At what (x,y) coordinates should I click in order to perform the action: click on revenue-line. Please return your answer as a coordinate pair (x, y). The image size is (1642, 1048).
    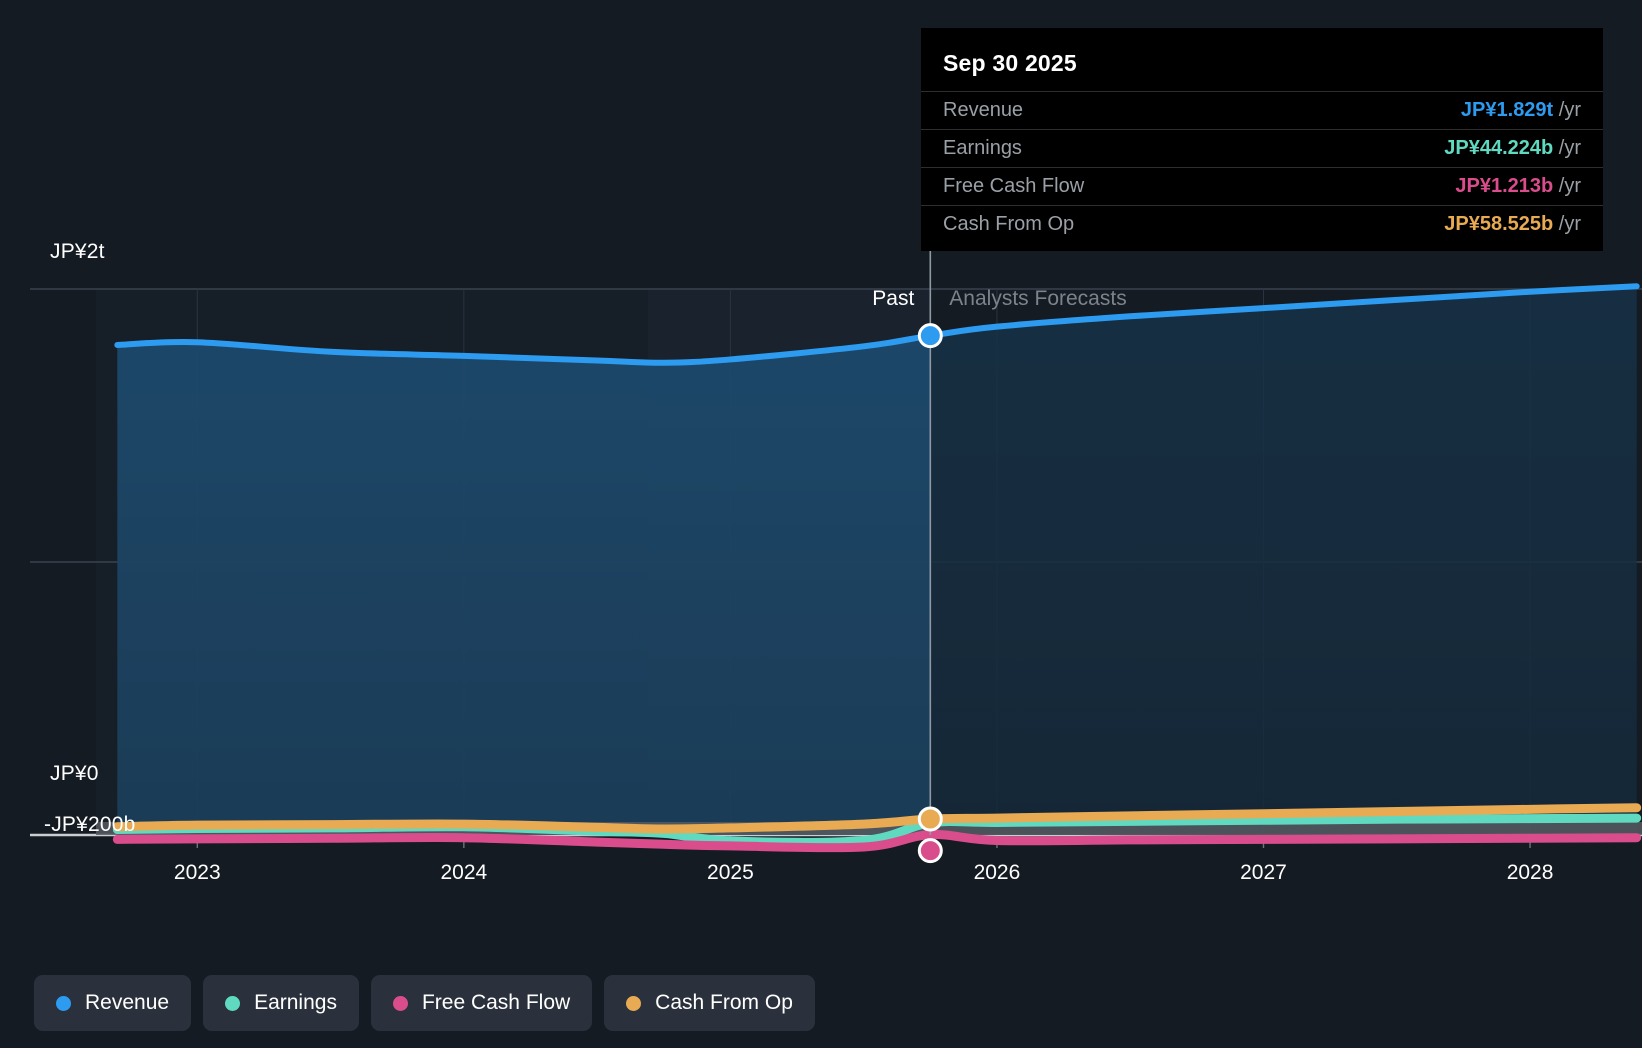
    Looking at the image, I should click on (877, 324).